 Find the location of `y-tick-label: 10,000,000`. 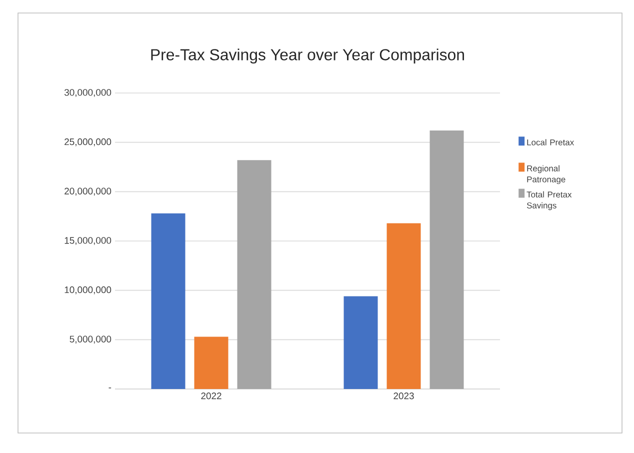

y-tick-label: 10,000,000 is located at coordinates (88, 290).